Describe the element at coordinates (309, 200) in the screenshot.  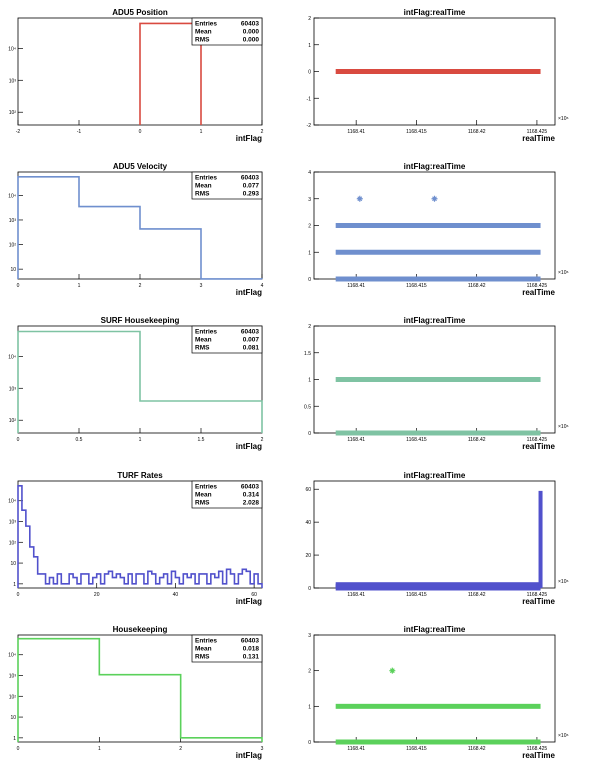
I see `y-tick-label: 3` at that location.